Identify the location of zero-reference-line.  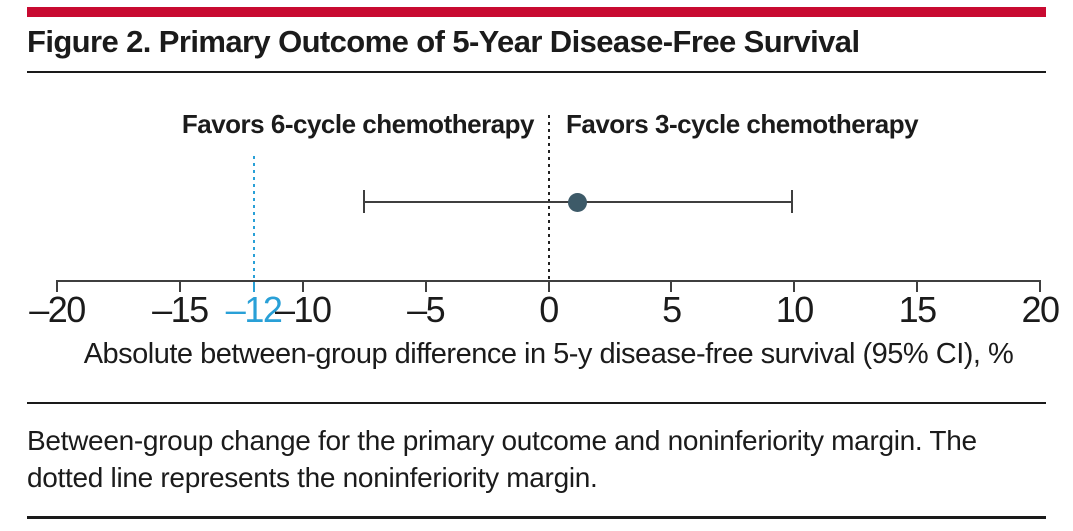
(548, 198).